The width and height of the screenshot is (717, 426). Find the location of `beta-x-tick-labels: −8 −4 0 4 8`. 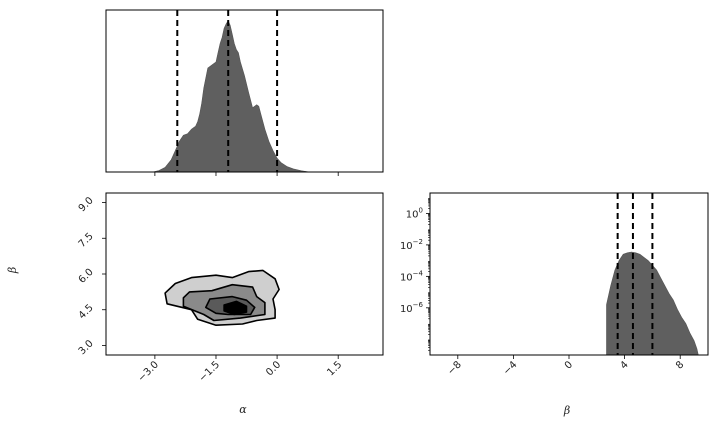

beta-x-tick-labels: −8 −4 0 4 8 is located at coordinates (566, 368).